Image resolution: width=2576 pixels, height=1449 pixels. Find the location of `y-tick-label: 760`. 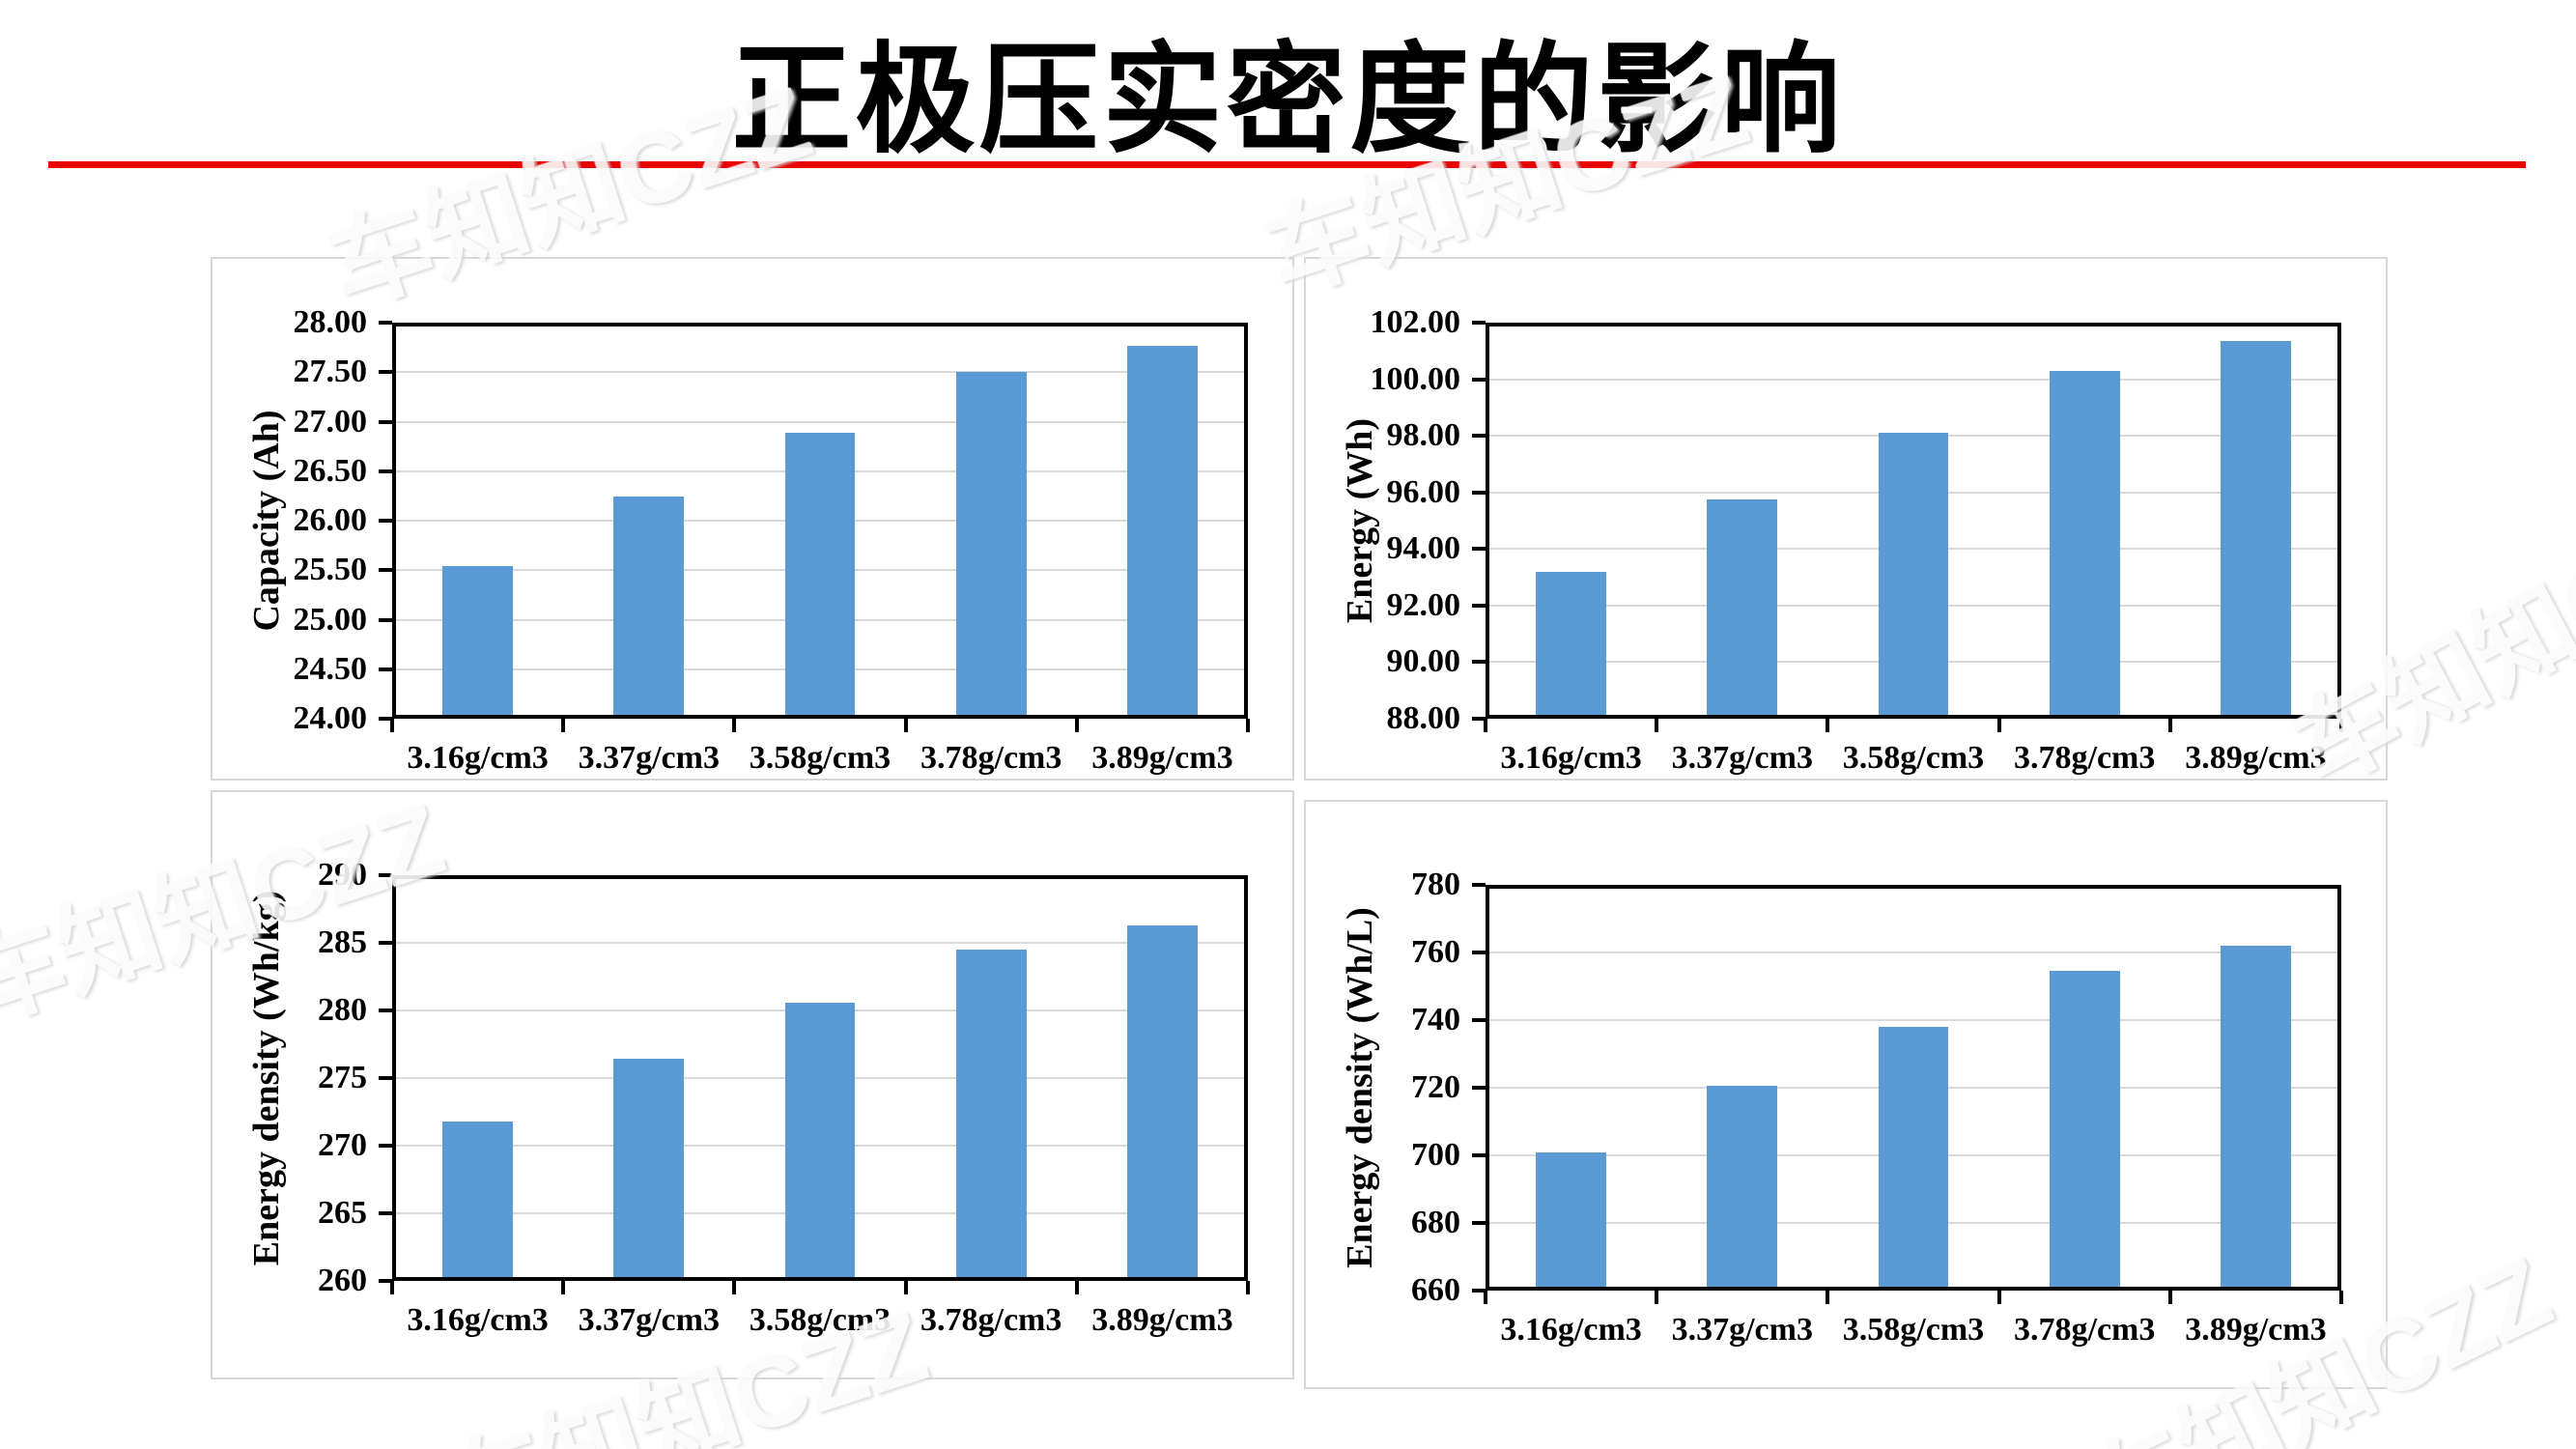

y-tick-label: 760 is located at coordinates (1435, 952).